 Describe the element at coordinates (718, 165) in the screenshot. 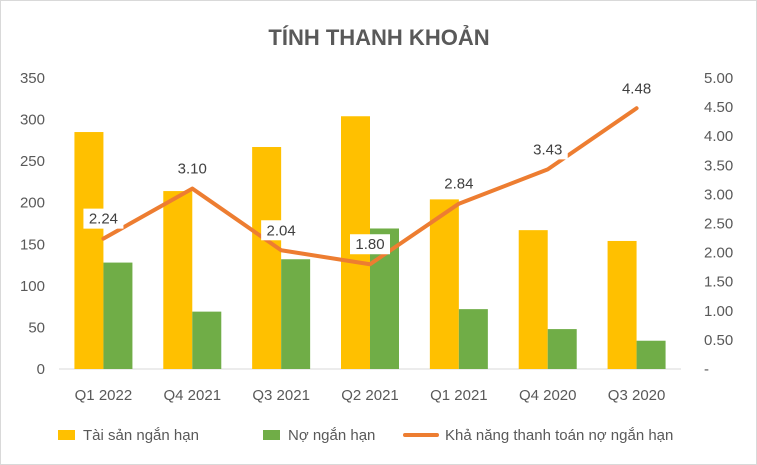

I see `y-right-tick-label: 3.50` at that location.